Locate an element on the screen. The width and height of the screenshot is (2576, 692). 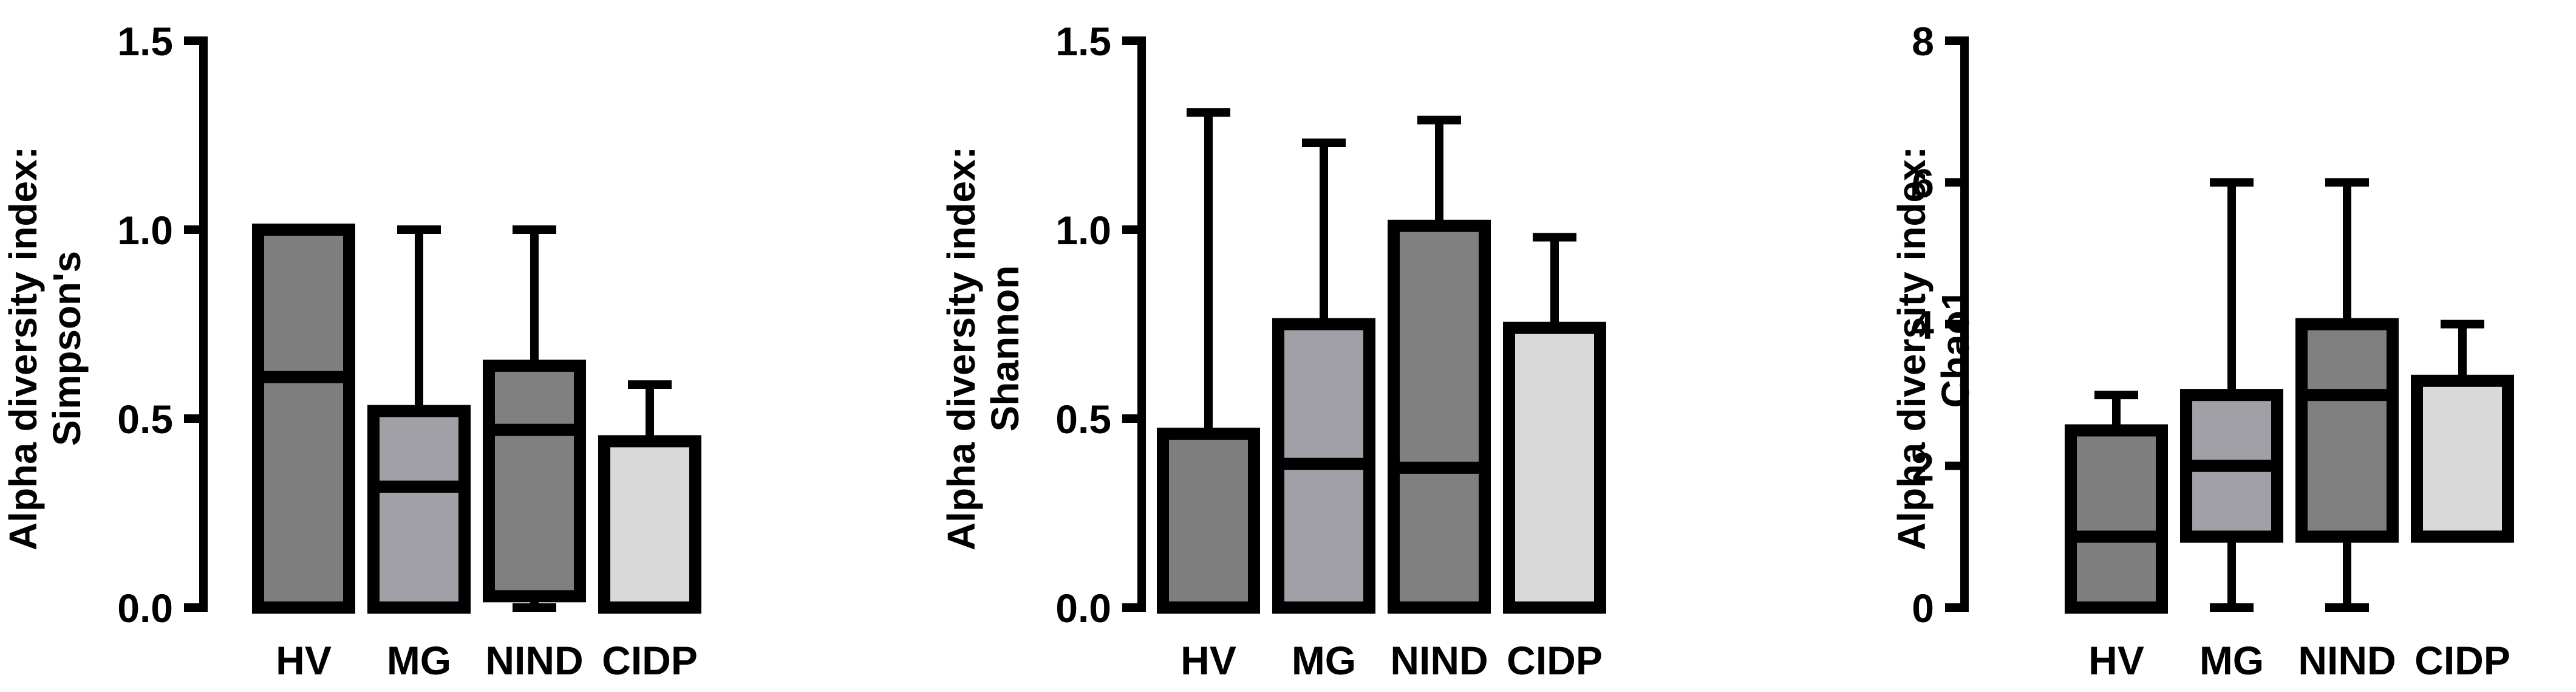
chao1-category-label: NIND is located at coordinates (2347, 660).